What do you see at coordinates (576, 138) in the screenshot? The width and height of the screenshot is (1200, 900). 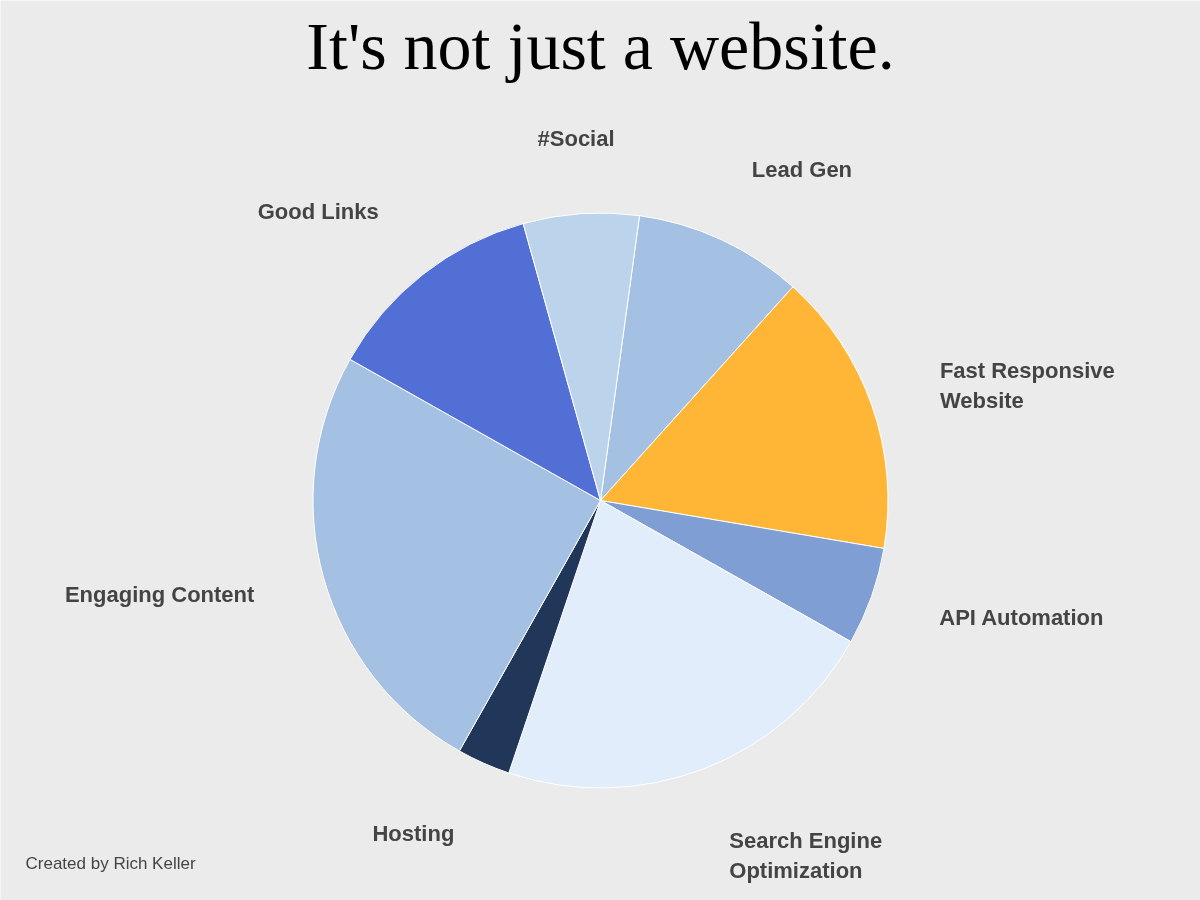 I see `slice-label: #Social` at bounding box center [576, 138].